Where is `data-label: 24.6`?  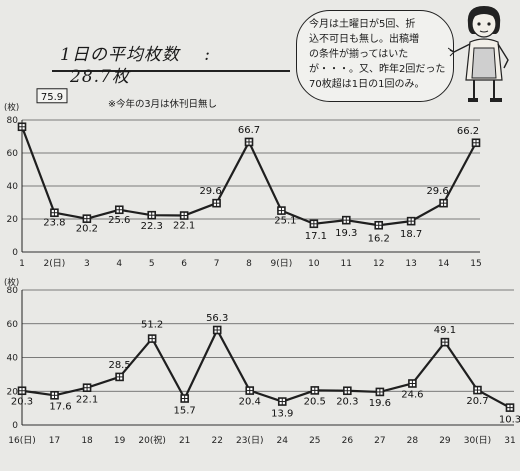
data-label: 24.6 is located at coordinates (412, 394).